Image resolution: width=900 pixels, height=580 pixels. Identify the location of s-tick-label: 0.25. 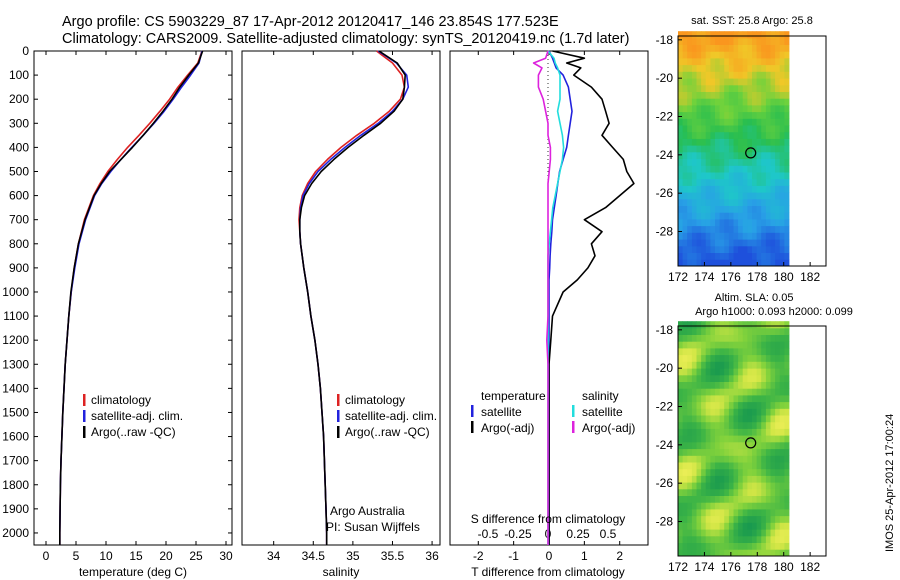
(578, 534).